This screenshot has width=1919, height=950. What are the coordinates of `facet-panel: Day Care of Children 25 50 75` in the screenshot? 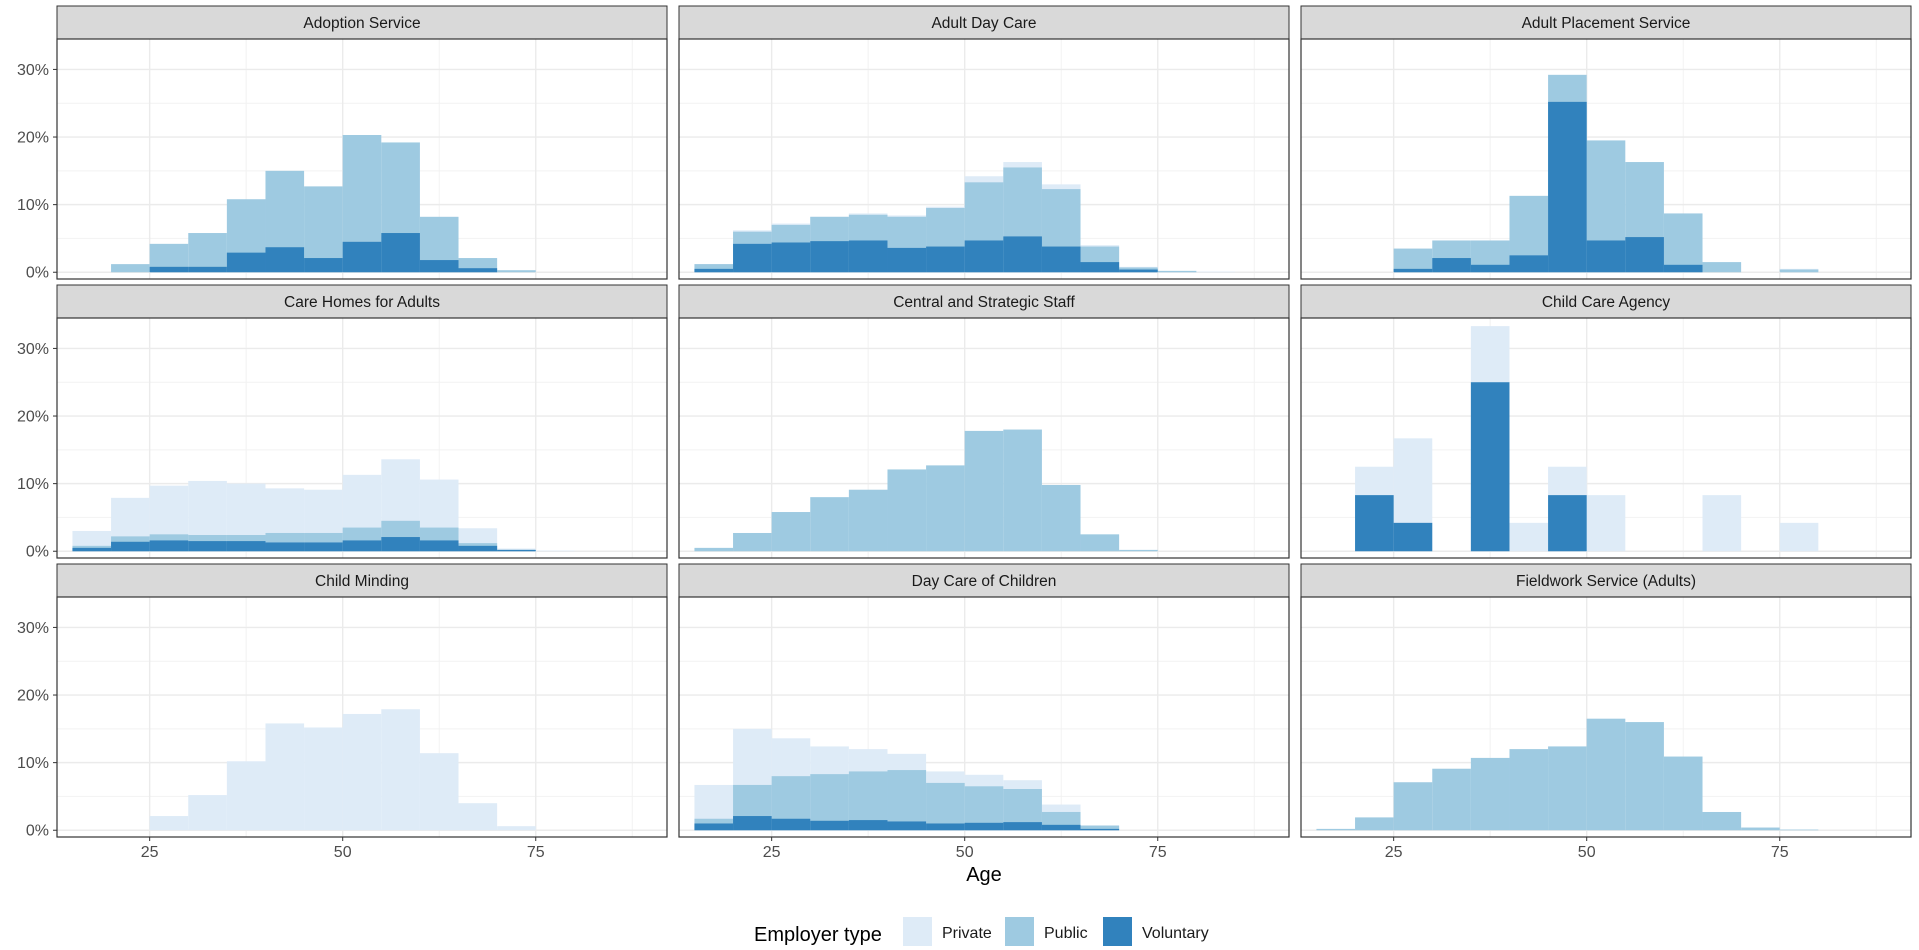 It's located at (984, 712).